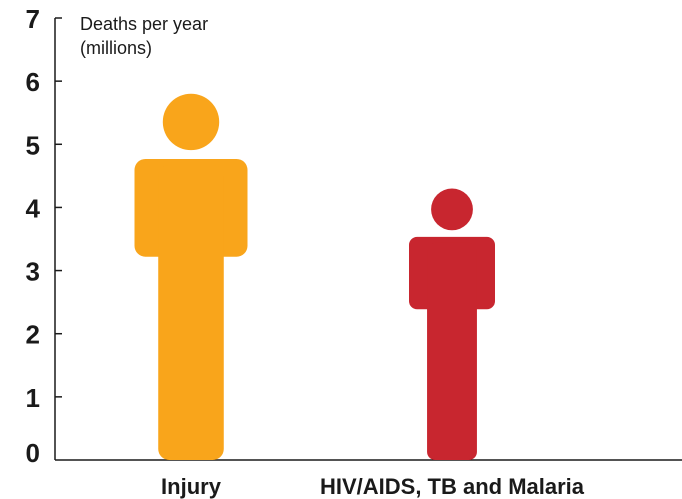 The height and width of the screenshot is (499, 682). What do you see at coordinates (452, 486) in the screenshot?
I see `category-label: HIV/AIDS, TB and Malaria` at bounding box center [452, 486].